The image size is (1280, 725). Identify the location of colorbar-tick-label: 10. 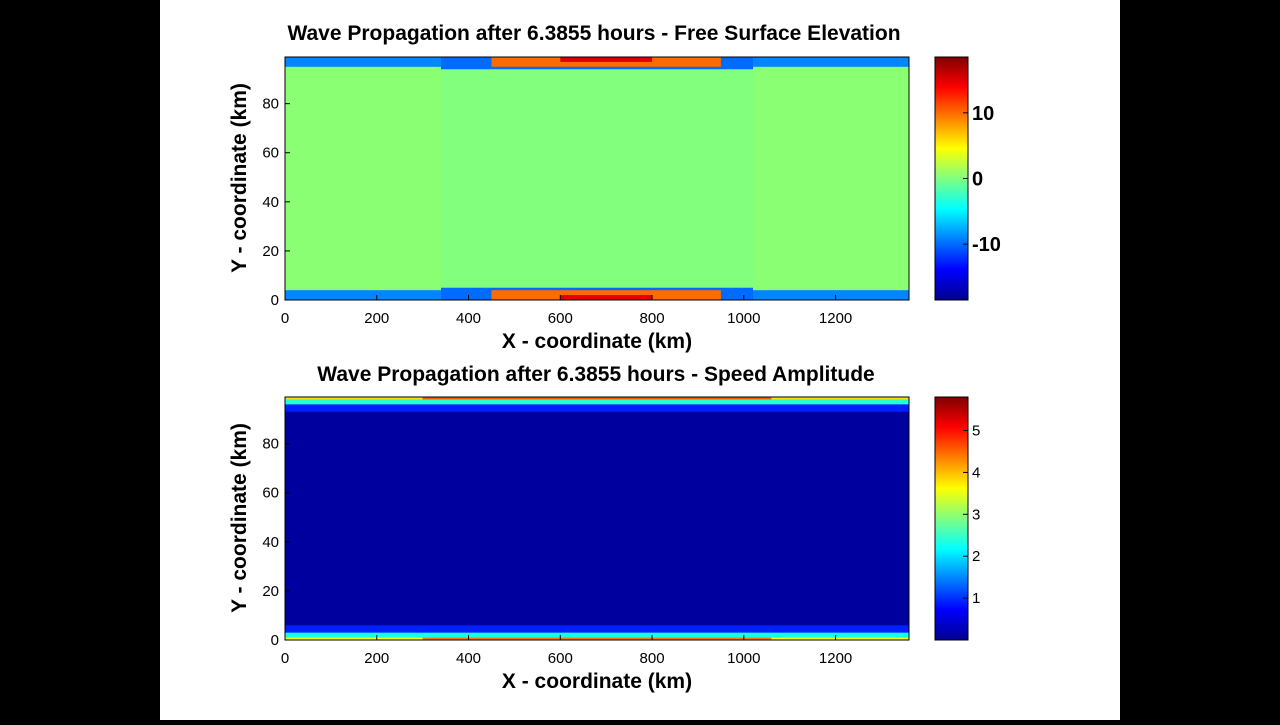
(983, 114).